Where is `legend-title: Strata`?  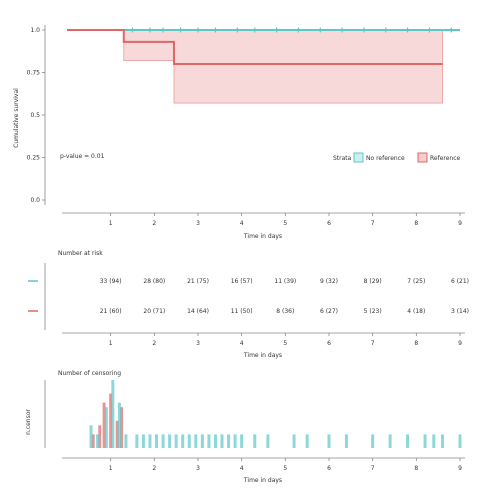
legend-title: Strata is located at coordinates (342, 158).